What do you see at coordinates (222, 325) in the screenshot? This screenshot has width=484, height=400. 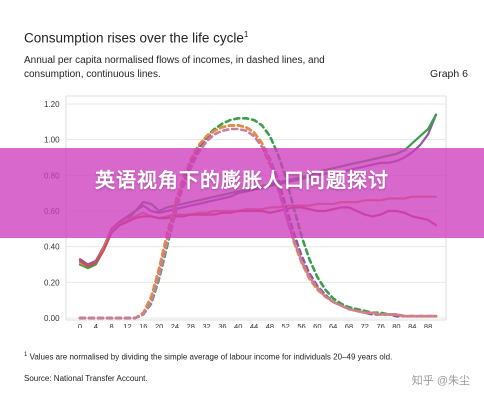 I see `x-tick-label: 36` at bounding box center [222, 325].